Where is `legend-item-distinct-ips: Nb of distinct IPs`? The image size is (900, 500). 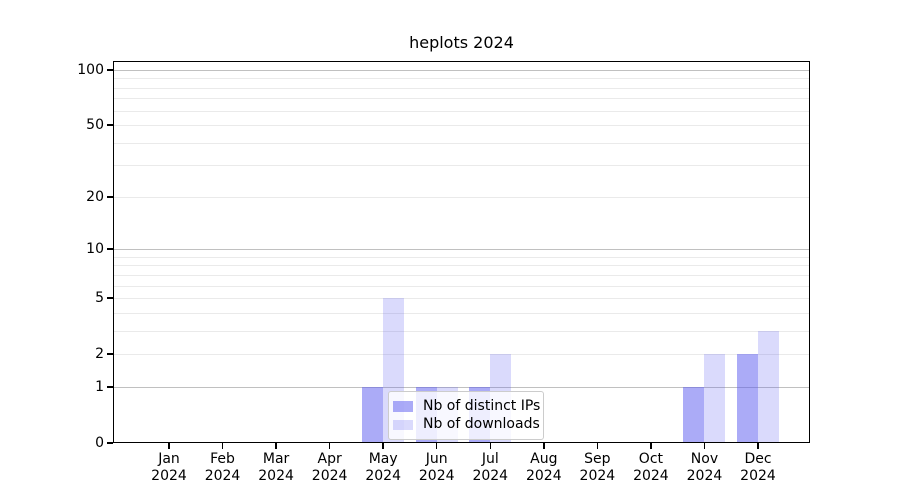 legend-item-distinct-ips: Nb of distinct IPs is located at coordinates (467, 406).